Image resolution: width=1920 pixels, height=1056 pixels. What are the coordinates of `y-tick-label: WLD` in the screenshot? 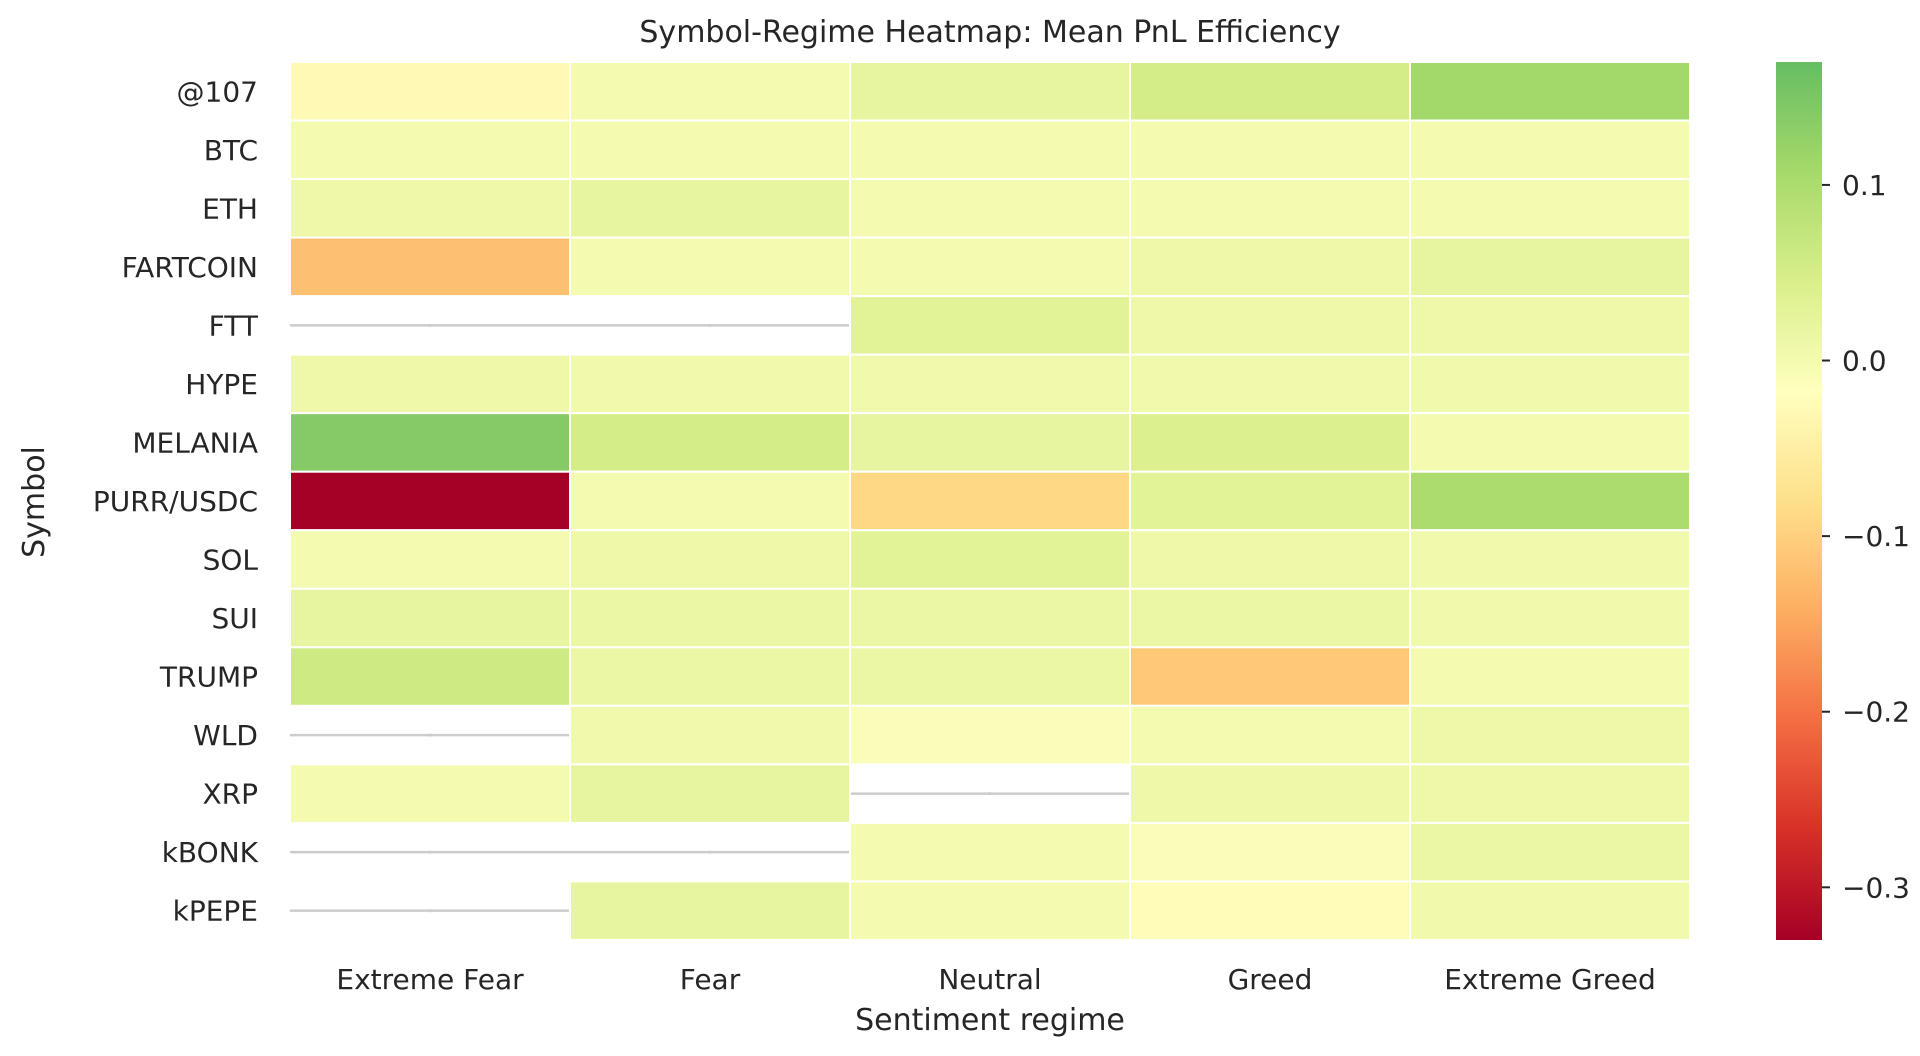 It's located at (225, 735).